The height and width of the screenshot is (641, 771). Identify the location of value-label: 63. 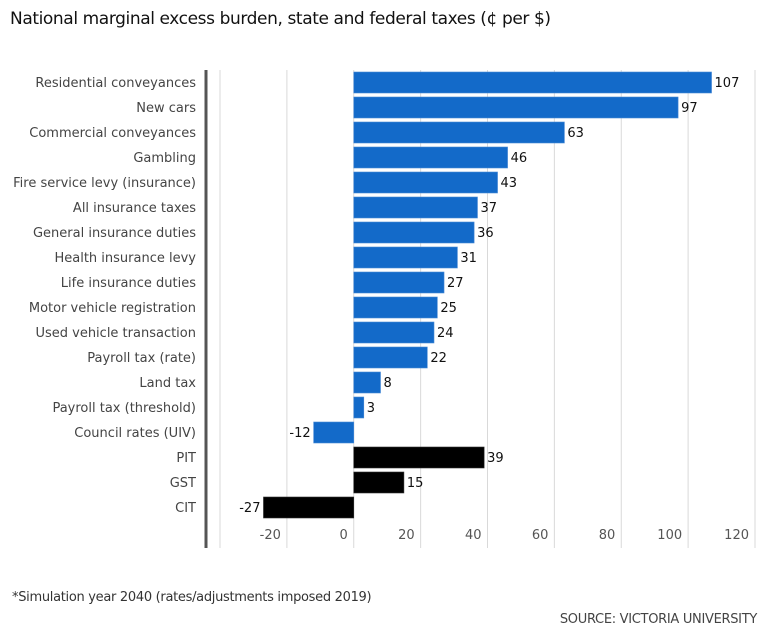
(575, 133).